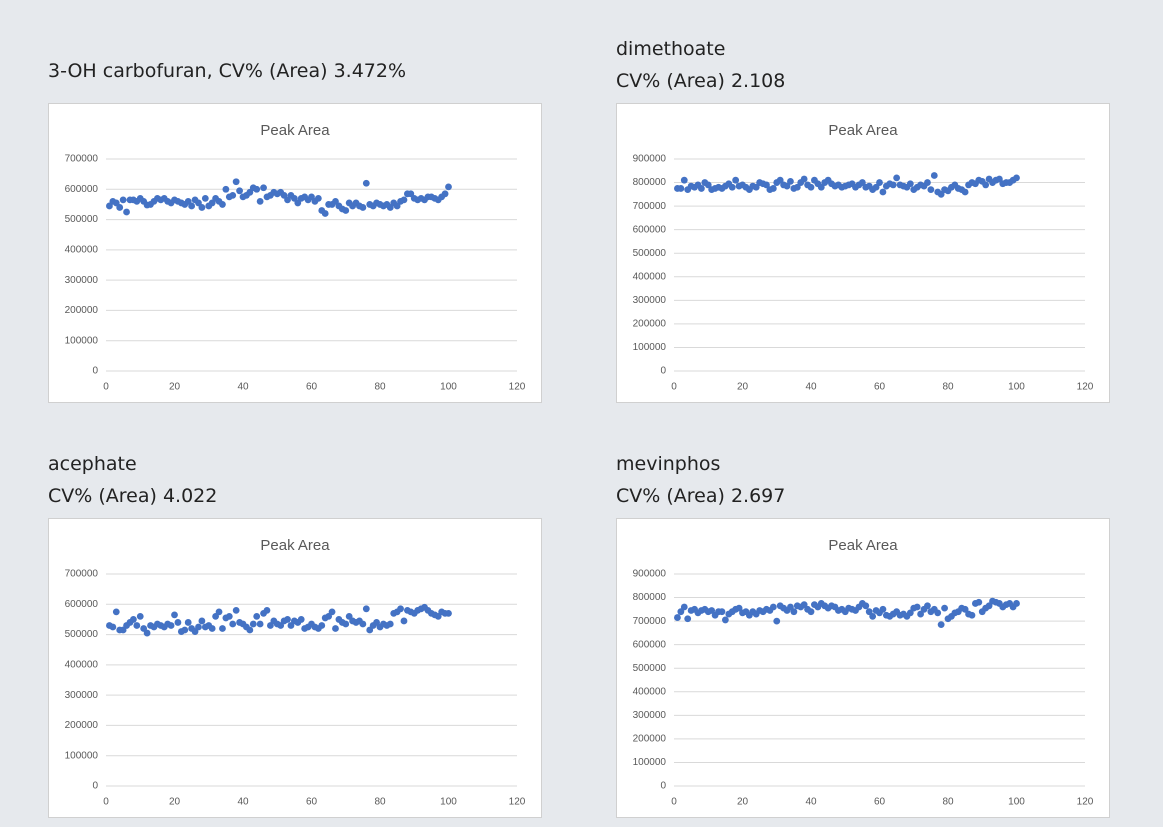 The height and width of the screenshot is (827, 1163). What do you see at coordinates (650, 574) in the screenshot?
I see `y-tick-label: 900000` at bounding box center [650, 574].